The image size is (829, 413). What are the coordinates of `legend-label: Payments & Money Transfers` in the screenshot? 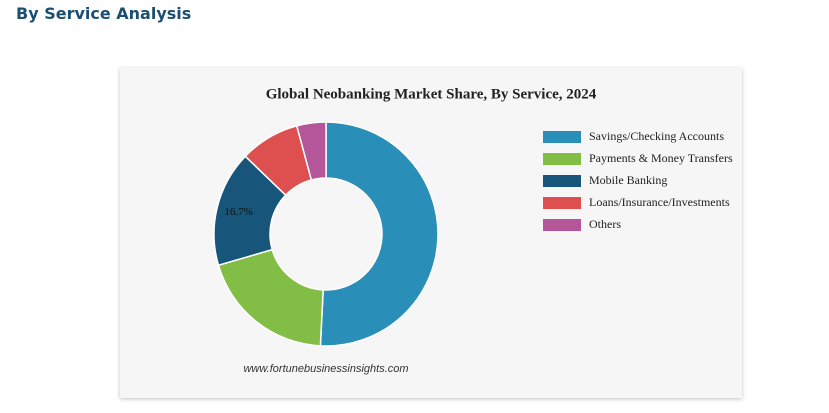 It's located at (661, 158).